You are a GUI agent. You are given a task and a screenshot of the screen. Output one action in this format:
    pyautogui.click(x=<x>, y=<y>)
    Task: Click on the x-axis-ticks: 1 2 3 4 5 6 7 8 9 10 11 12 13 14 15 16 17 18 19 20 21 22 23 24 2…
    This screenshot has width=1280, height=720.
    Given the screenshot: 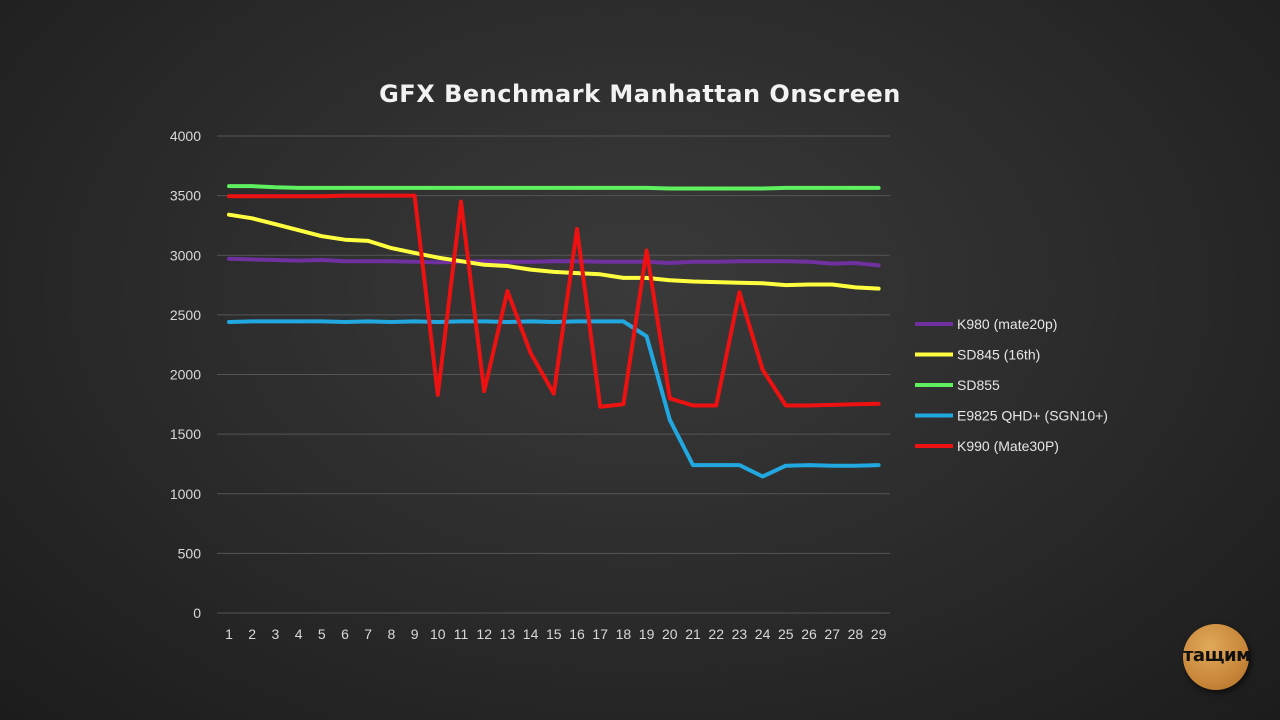 What is the action you would take?
    pyautogui.click(x=555, y=634)
    